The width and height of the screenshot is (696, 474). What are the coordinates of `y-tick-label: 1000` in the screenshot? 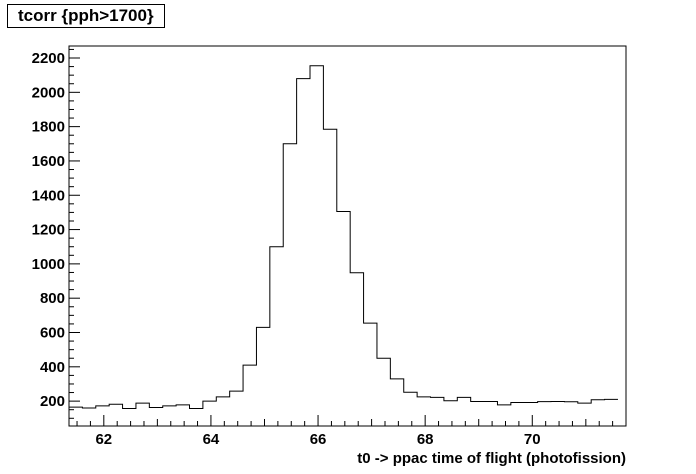 It's located at (48, 264).